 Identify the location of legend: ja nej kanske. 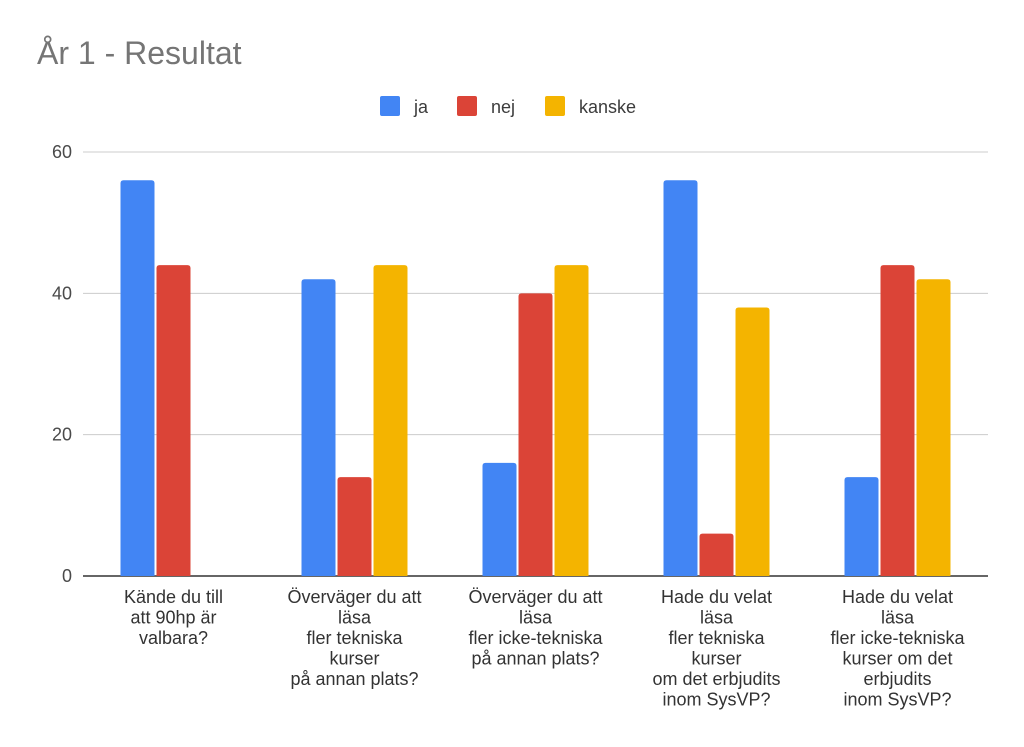
(508, 106).